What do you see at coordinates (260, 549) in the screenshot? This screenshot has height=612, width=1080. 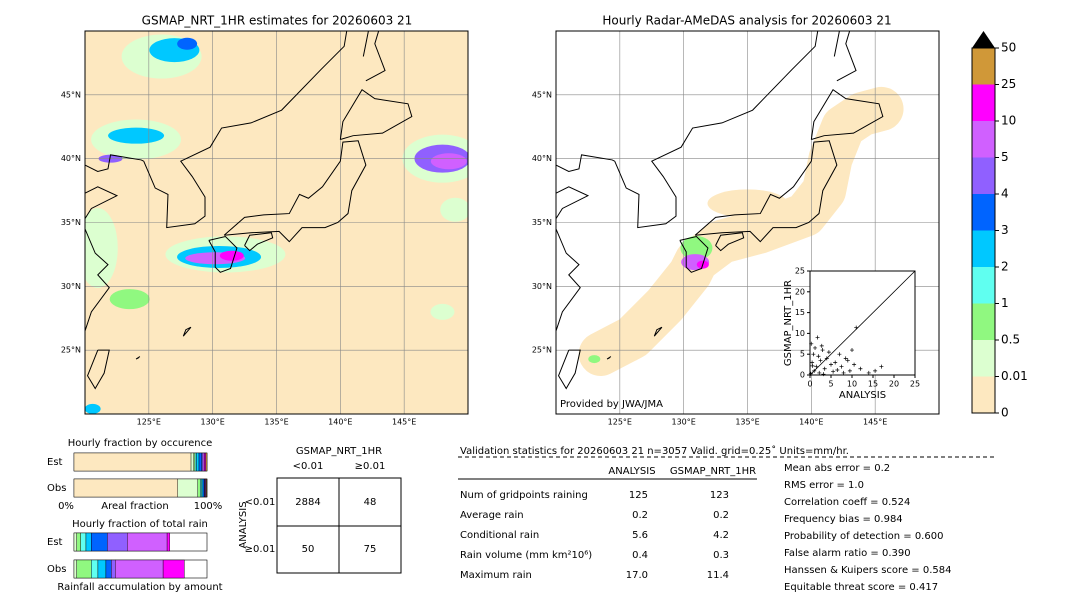 I see `row-label: ≥0.01` at bounding box center [260, 549].